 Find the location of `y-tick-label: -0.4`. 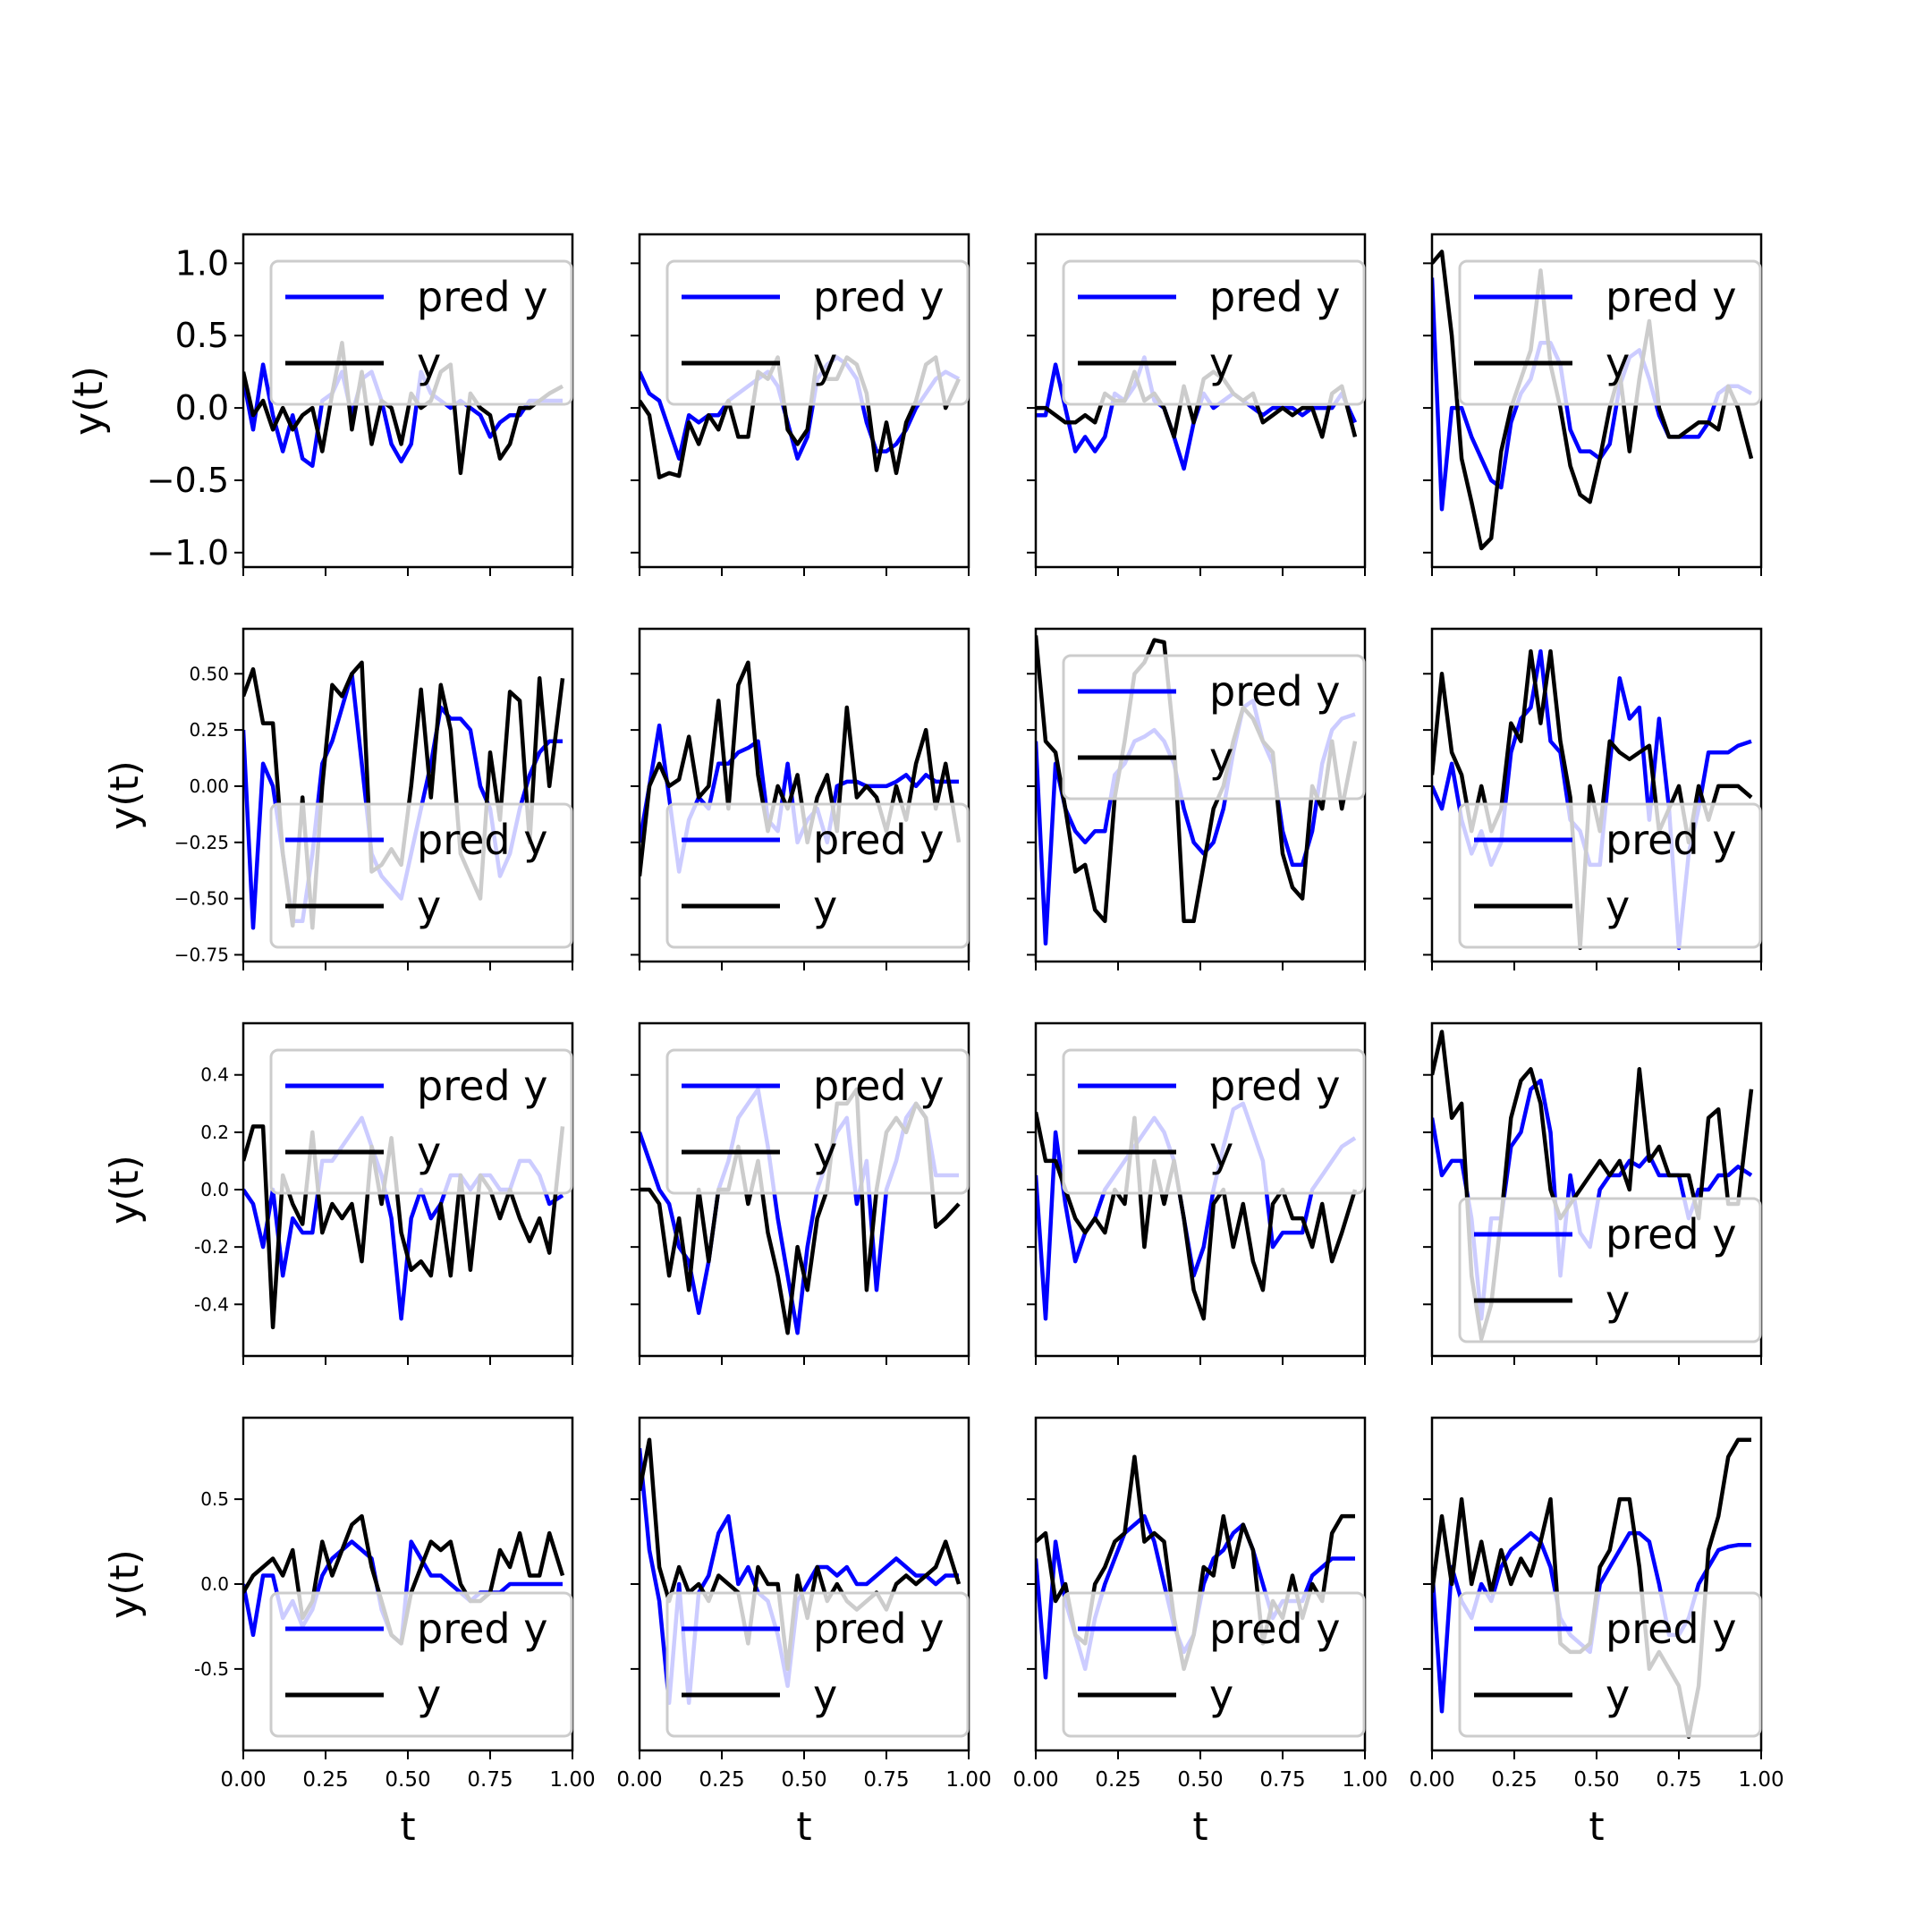

y-tick-label: -0.4 is located at coordinates (211, 1304).